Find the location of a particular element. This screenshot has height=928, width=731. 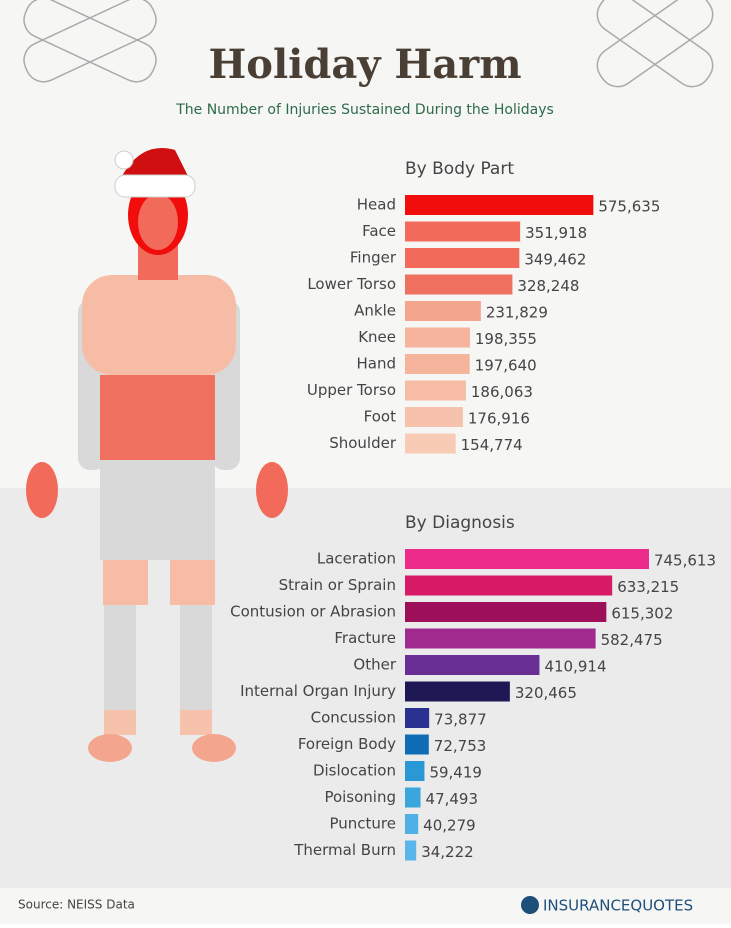

value-label: 320,465 is located at coordinates (546, 693).